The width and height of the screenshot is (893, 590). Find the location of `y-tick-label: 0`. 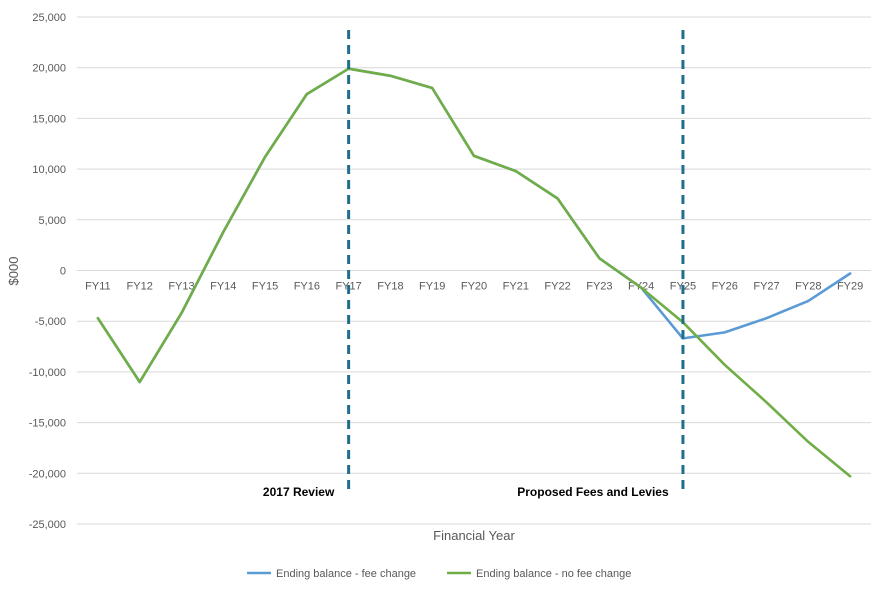

y-tick-label: 0 is located at coordinates (63, 272).